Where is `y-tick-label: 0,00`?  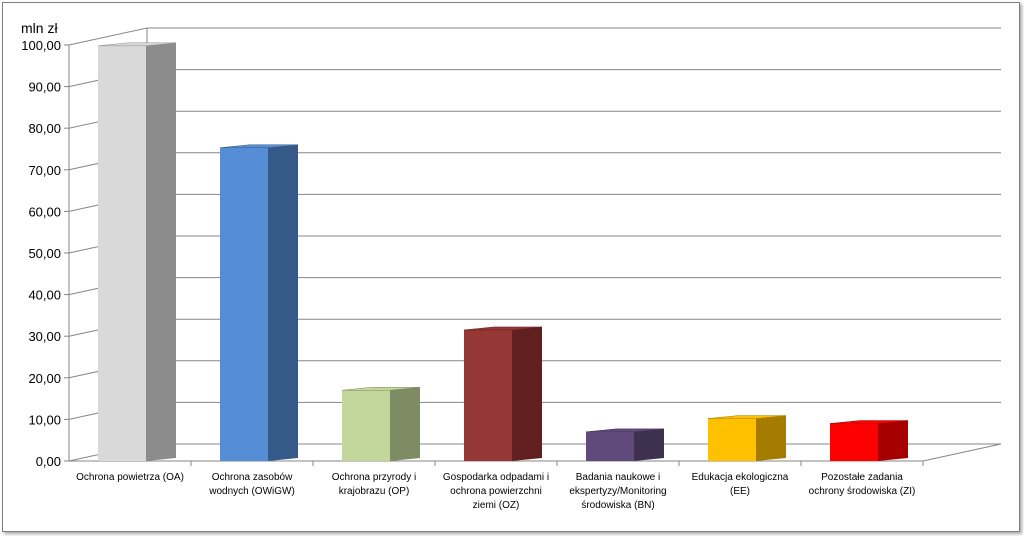 y-tick-label: 0,00 is located at coordinates (48, 461).